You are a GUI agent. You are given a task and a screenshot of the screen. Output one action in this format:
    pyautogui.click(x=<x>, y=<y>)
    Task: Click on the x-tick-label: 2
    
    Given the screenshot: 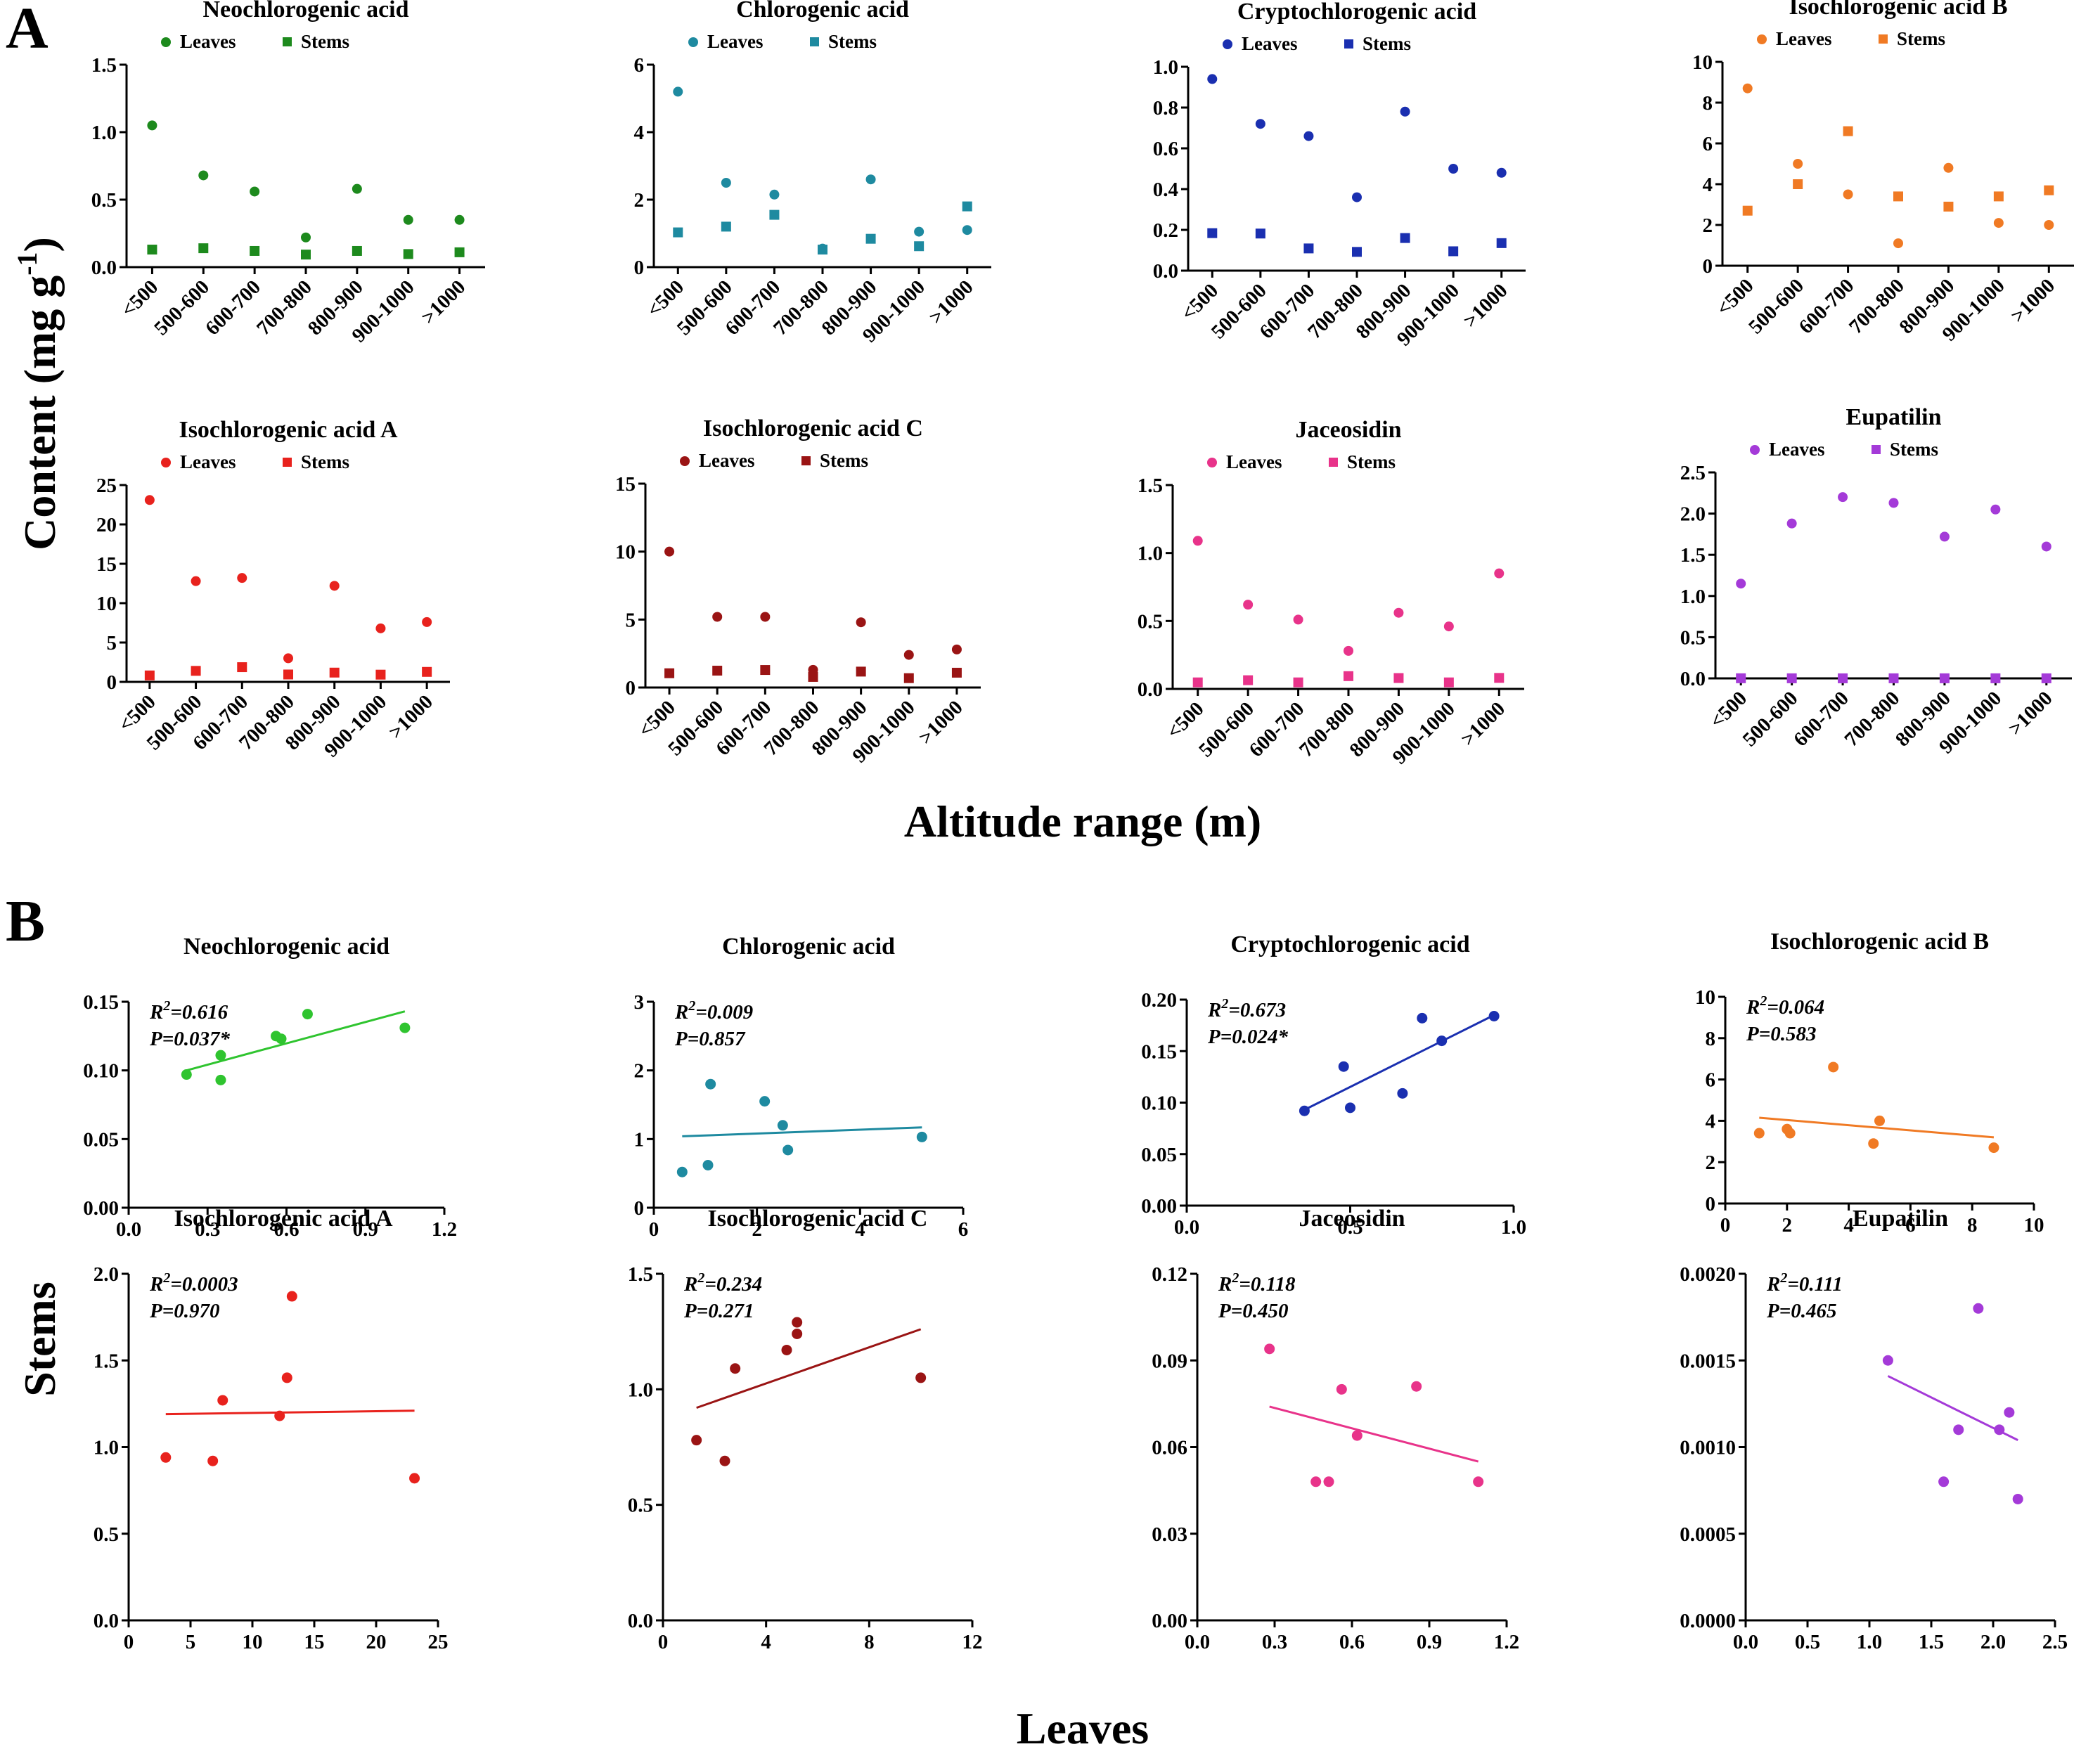 What is the action you would take?
    pyautogui.click(x=1787, y=1225)
    